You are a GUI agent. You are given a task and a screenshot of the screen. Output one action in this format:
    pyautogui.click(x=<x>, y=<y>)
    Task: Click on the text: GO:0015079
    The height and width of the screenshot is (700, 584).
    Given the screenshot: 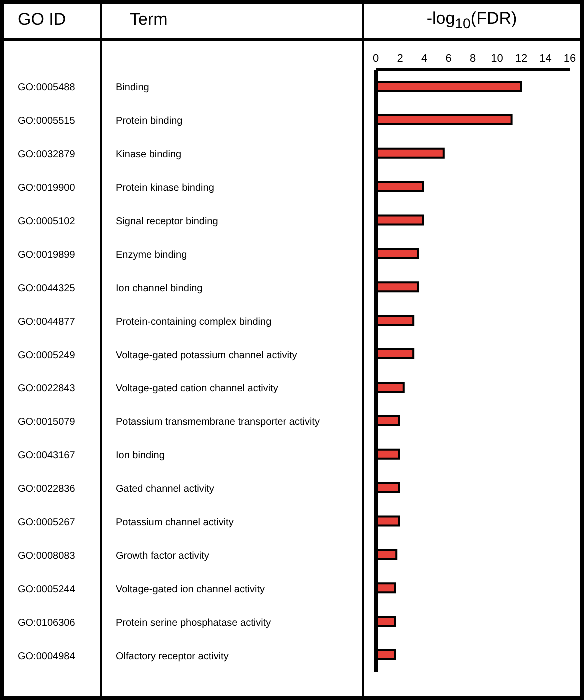 What is the action you would take?
    pyautogui.click(x=47, y=422)
    